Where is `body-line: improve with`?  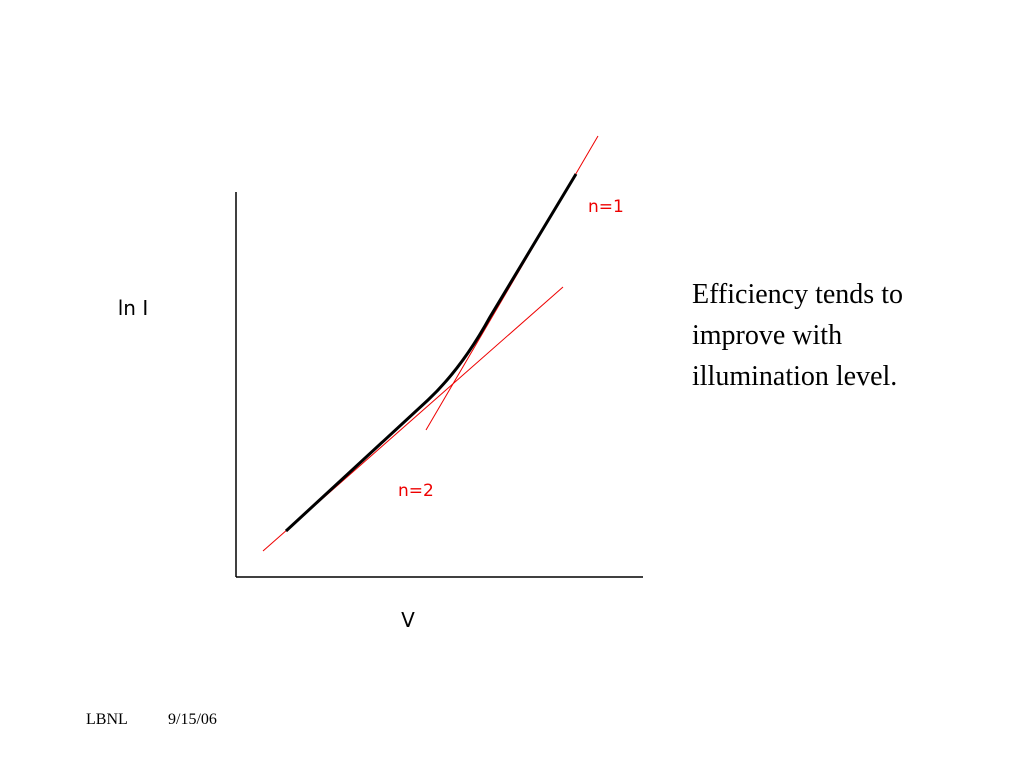 body-line: improve with is located at coordinates (767, 335).